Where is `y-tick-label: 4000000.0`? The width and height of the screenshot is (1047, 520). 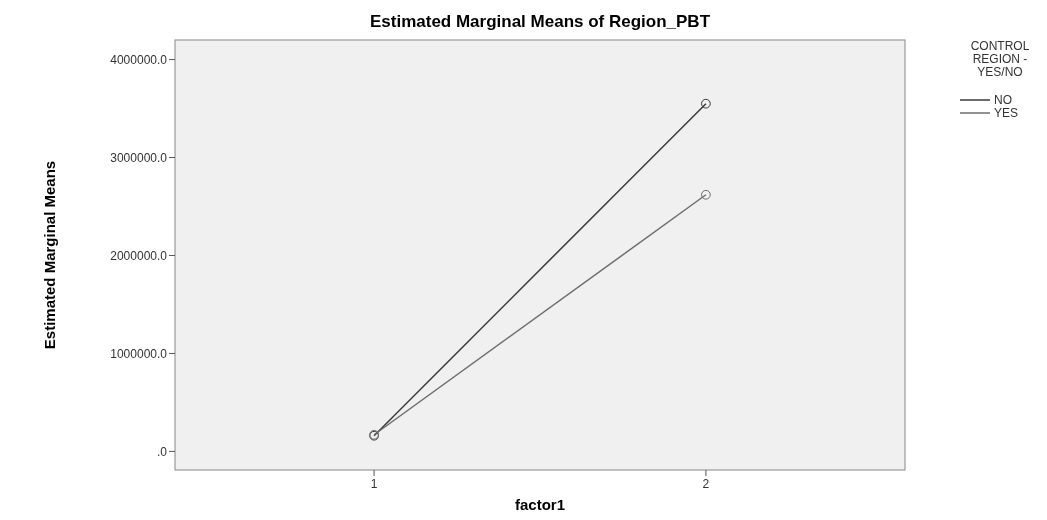 y-tick-label: 4000000.0 is located at coordinates (139, 59).